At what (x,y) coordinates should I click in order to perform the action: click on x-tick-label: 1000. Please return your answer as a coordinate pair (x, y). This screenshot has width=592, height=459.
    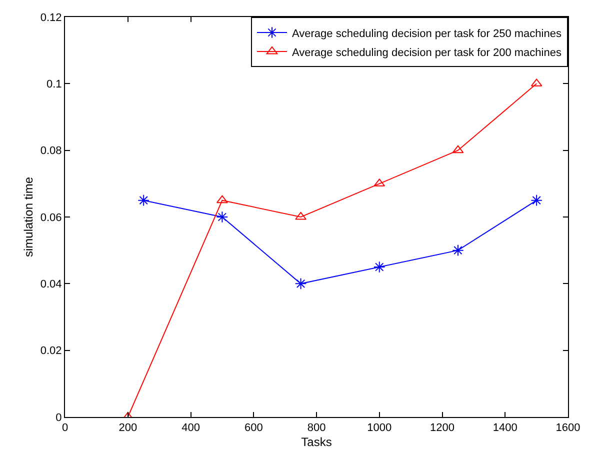
    Looking at the image, I should click on (379, 428).